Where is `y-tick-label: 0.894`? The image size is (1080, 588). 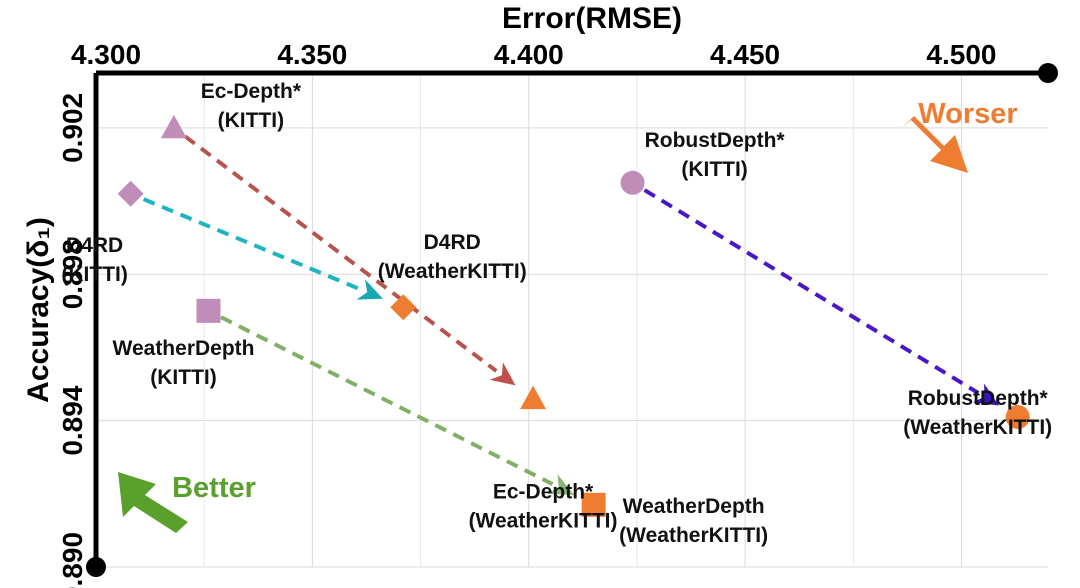
y-tick-label: 0.894 is located at coordinates (72, 420).